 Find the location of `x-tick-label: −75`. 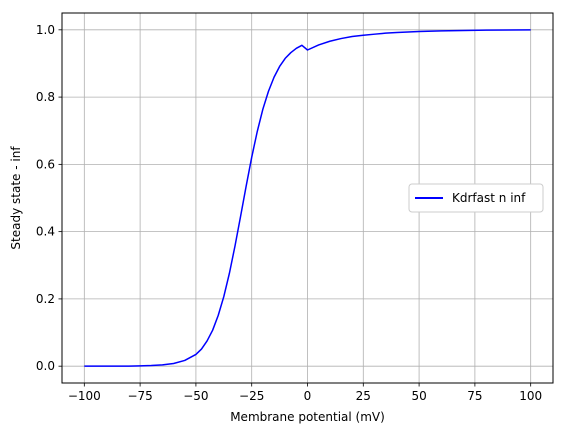

x-tick-label: −75 is located at coordinates (139, 396).